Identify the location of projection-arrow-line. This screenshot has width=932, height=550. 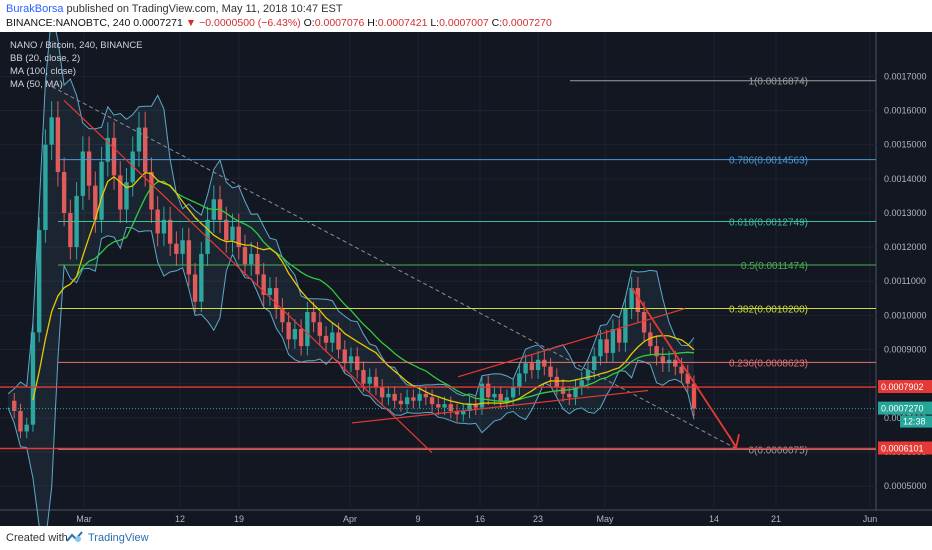
(683, 366).